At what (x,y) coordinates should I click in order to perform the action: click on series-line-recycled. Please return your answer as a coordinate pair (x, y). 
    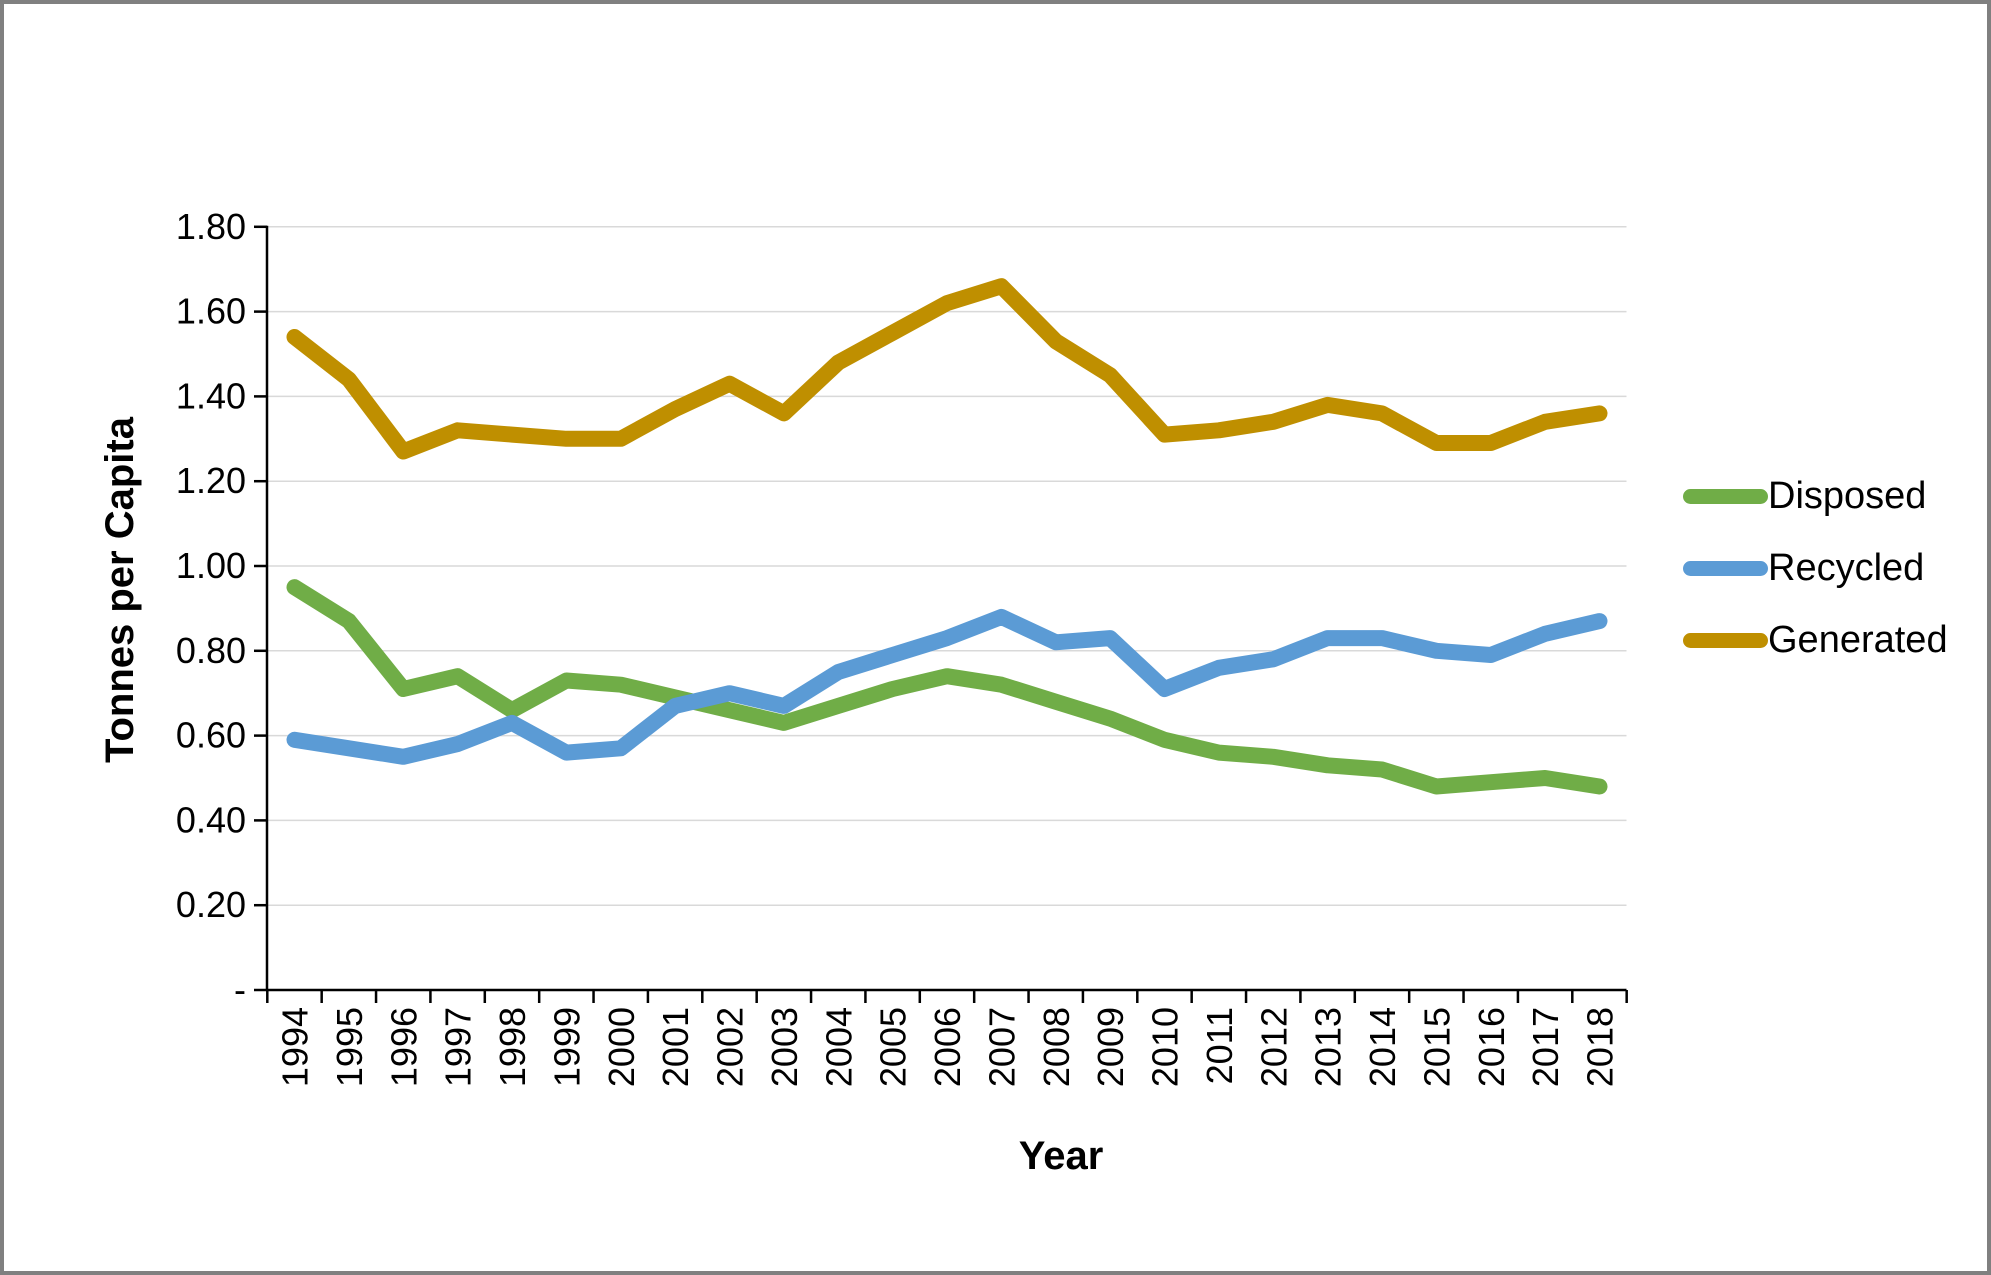
    Looking at the image, I should click on (947, 686).